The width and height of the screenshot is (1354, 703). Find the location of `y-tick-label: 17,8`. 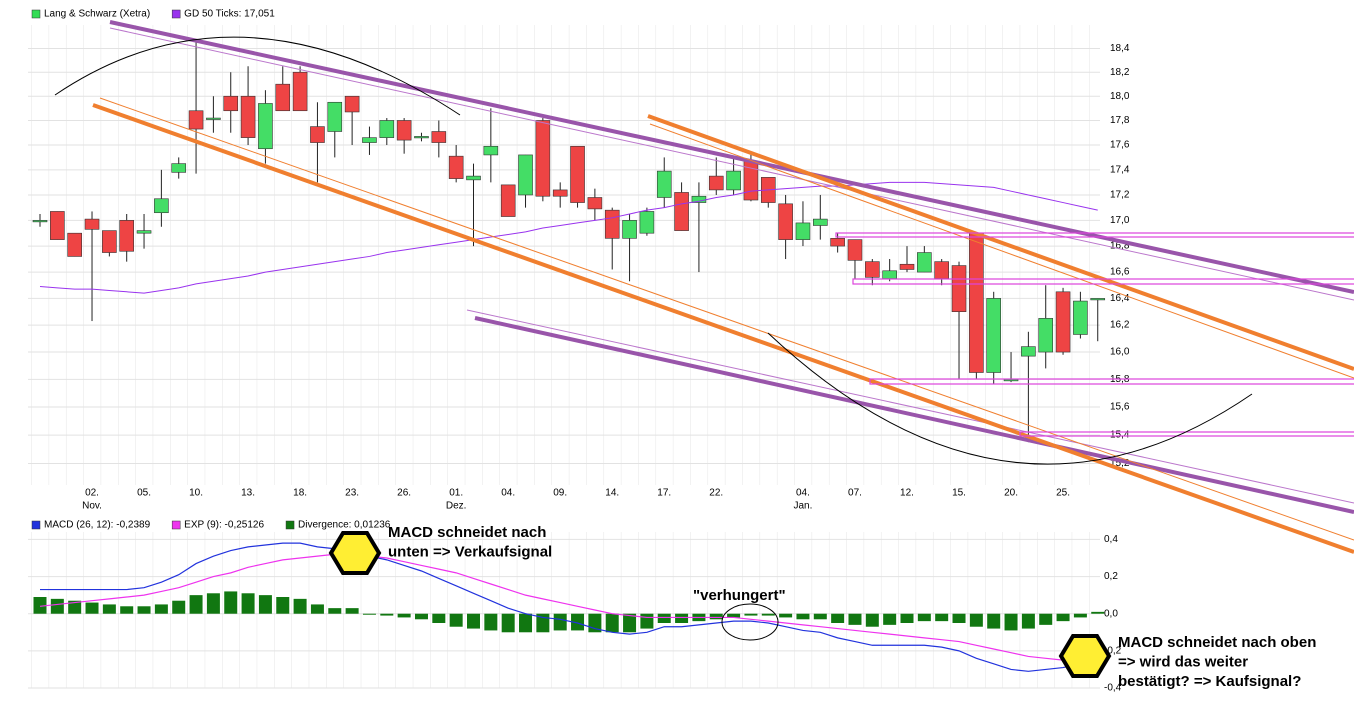

y-tick-label: 17,8 is located at coordinates (1120, 120).